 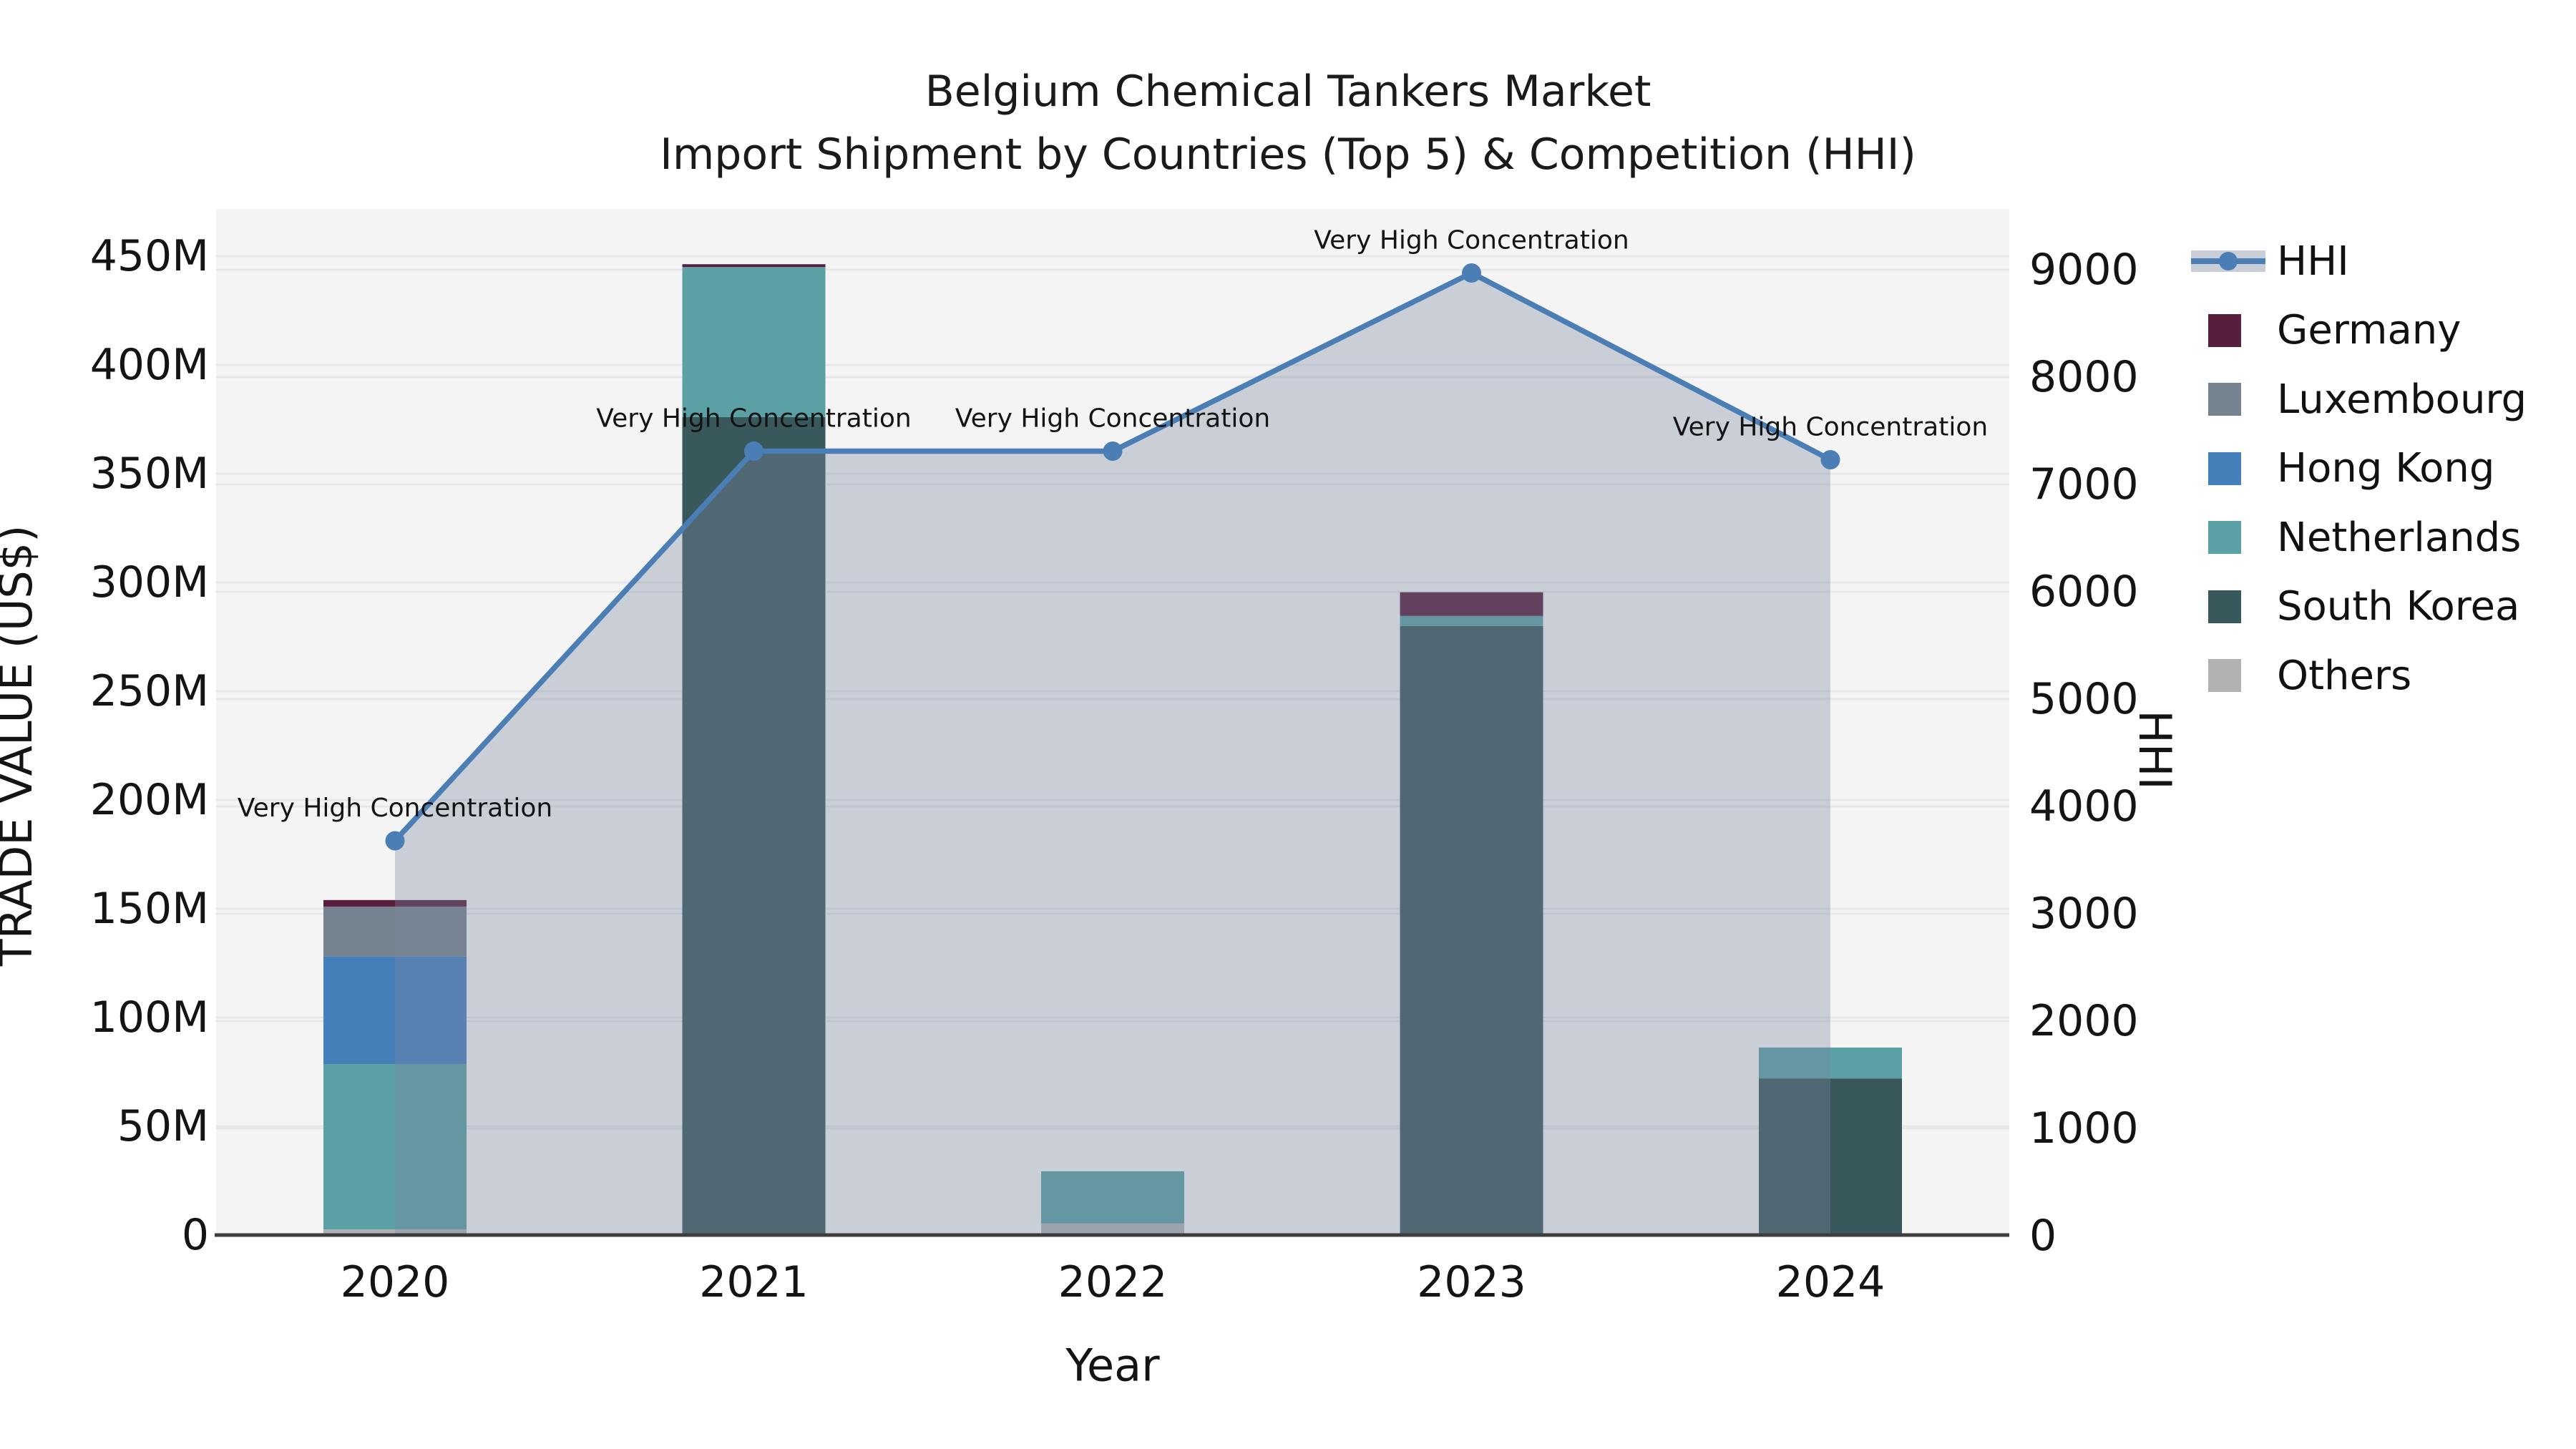 What do you see at coordinates (395, 1232) in the screenshot?
I see `bar-segment-others-2020` at bounding box center [395, 1232].